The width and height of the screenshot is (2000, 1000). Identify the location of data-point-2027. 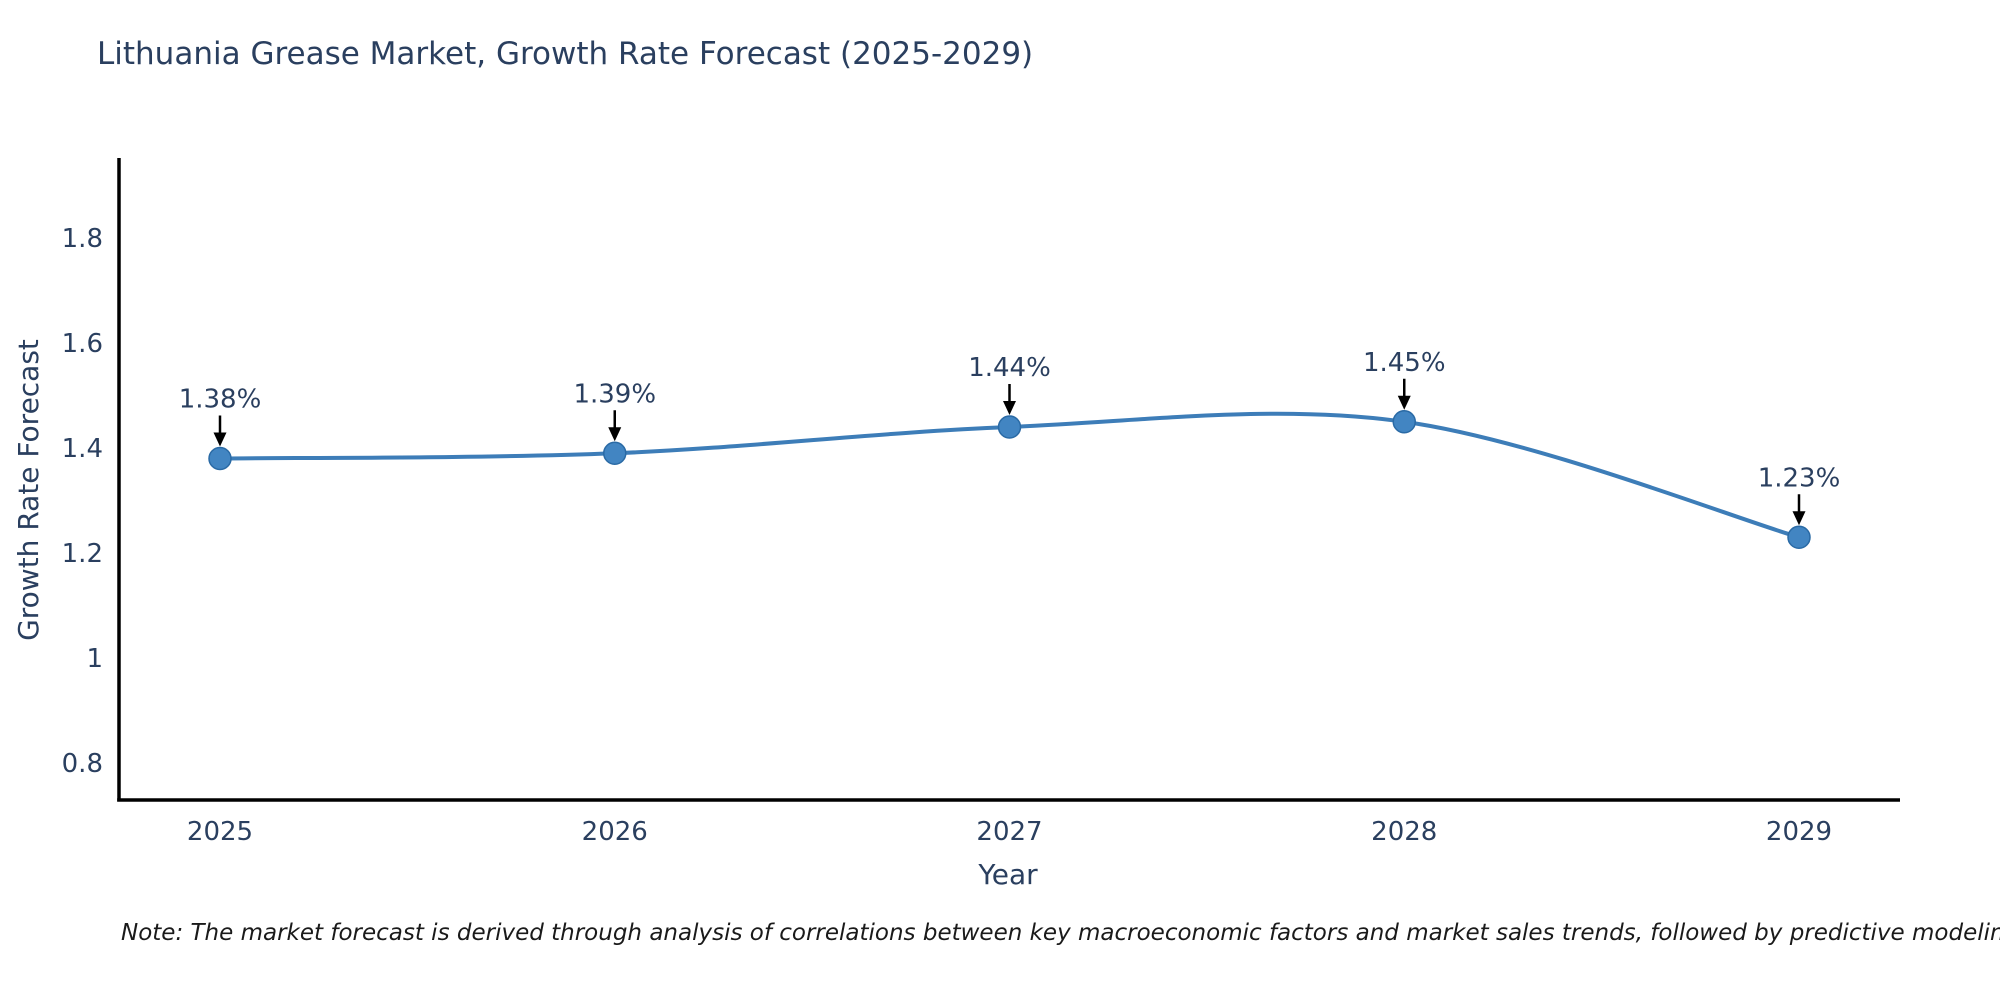
(1009, 427).